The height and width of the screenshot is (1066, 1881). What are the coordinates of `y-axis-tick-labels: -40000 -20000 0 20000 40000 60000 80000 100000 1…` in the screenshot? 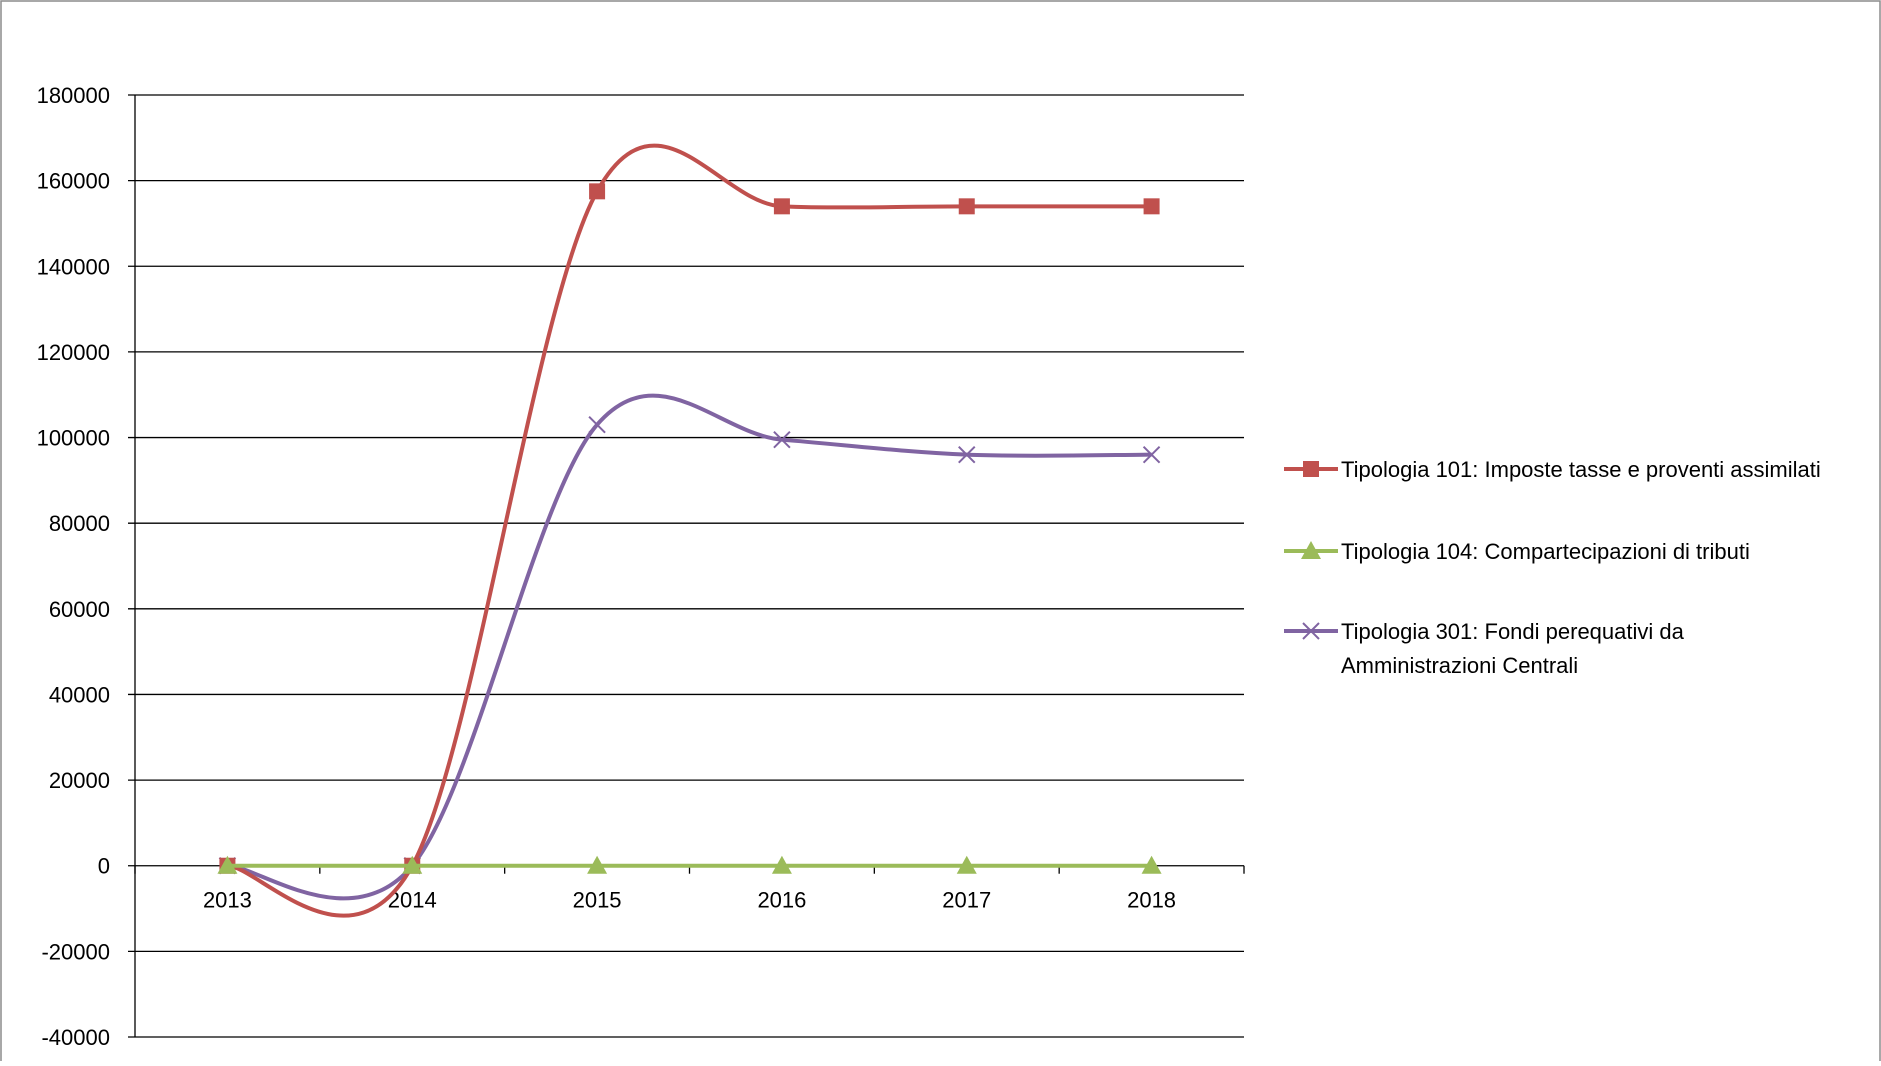 It's located at (73, 566).